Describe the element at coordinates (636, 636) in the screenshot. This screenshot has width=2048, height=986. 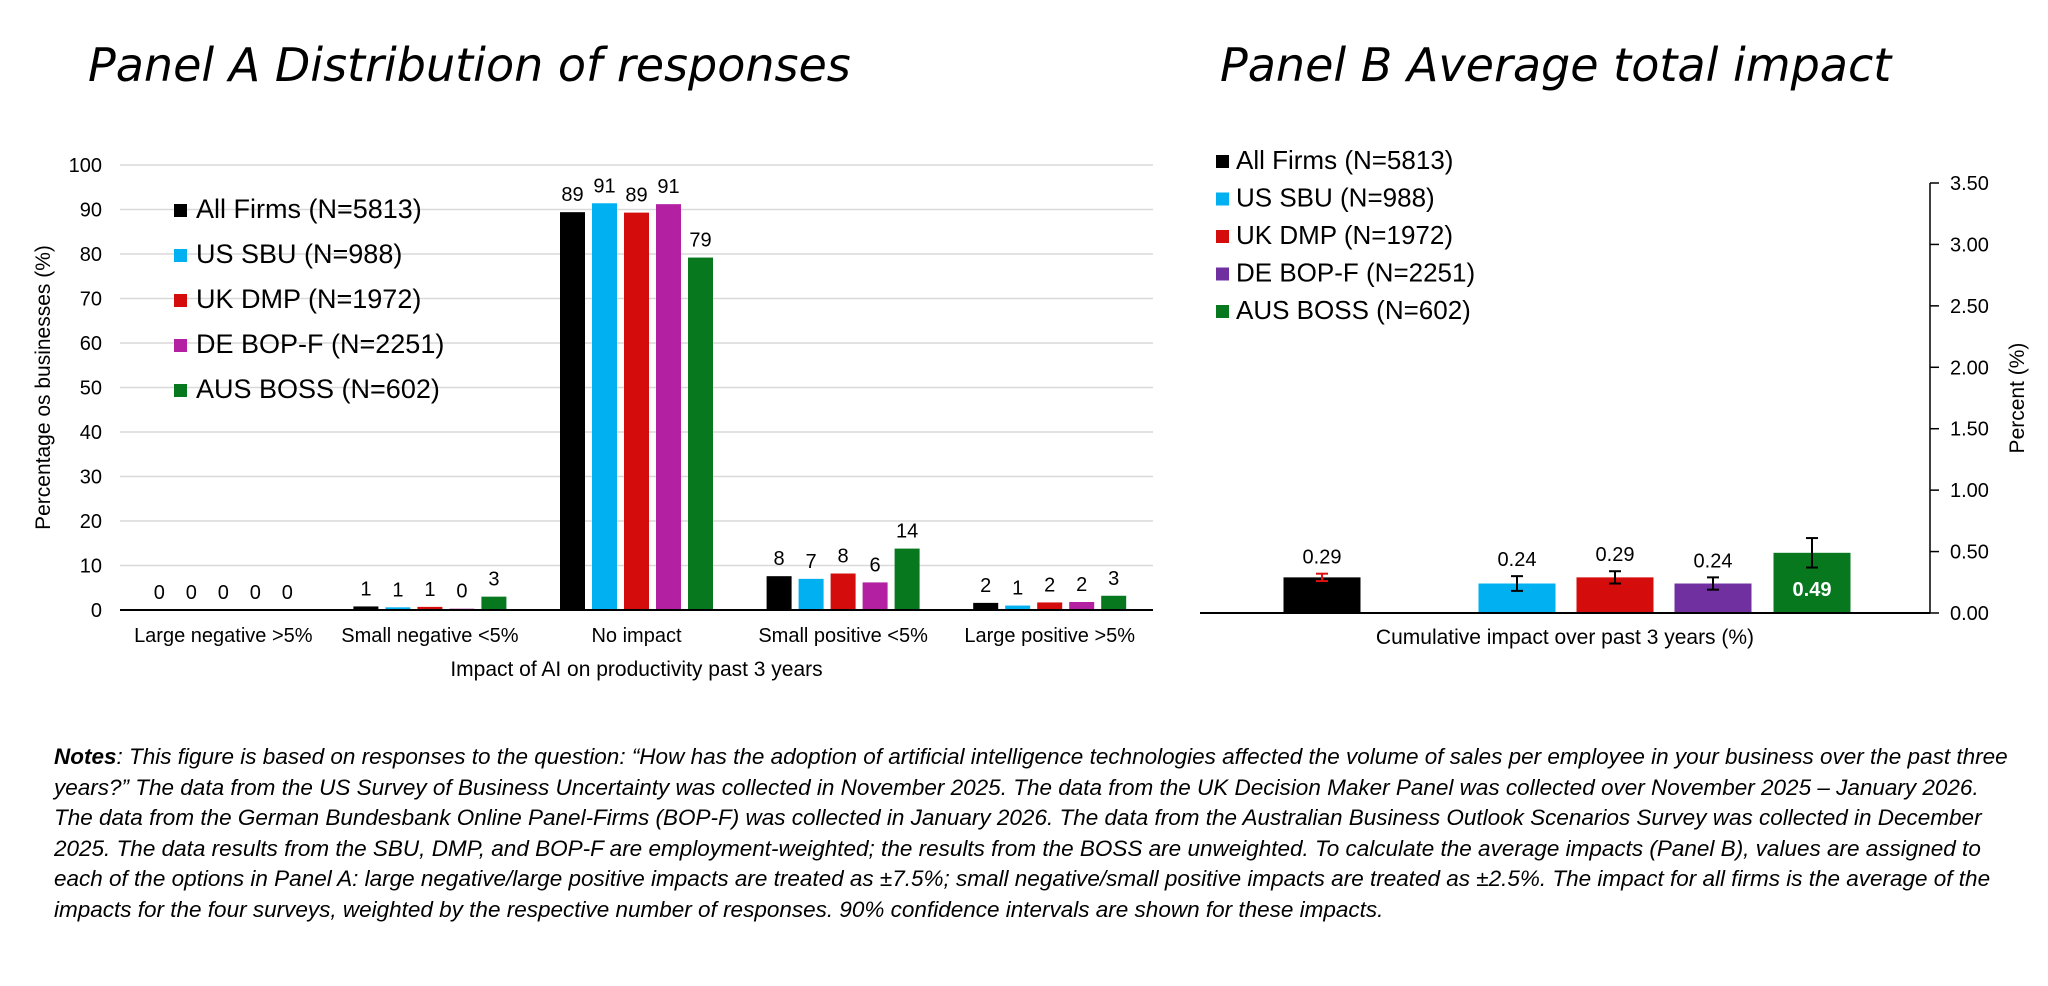
I see `x-category-label: No impact` at that location.